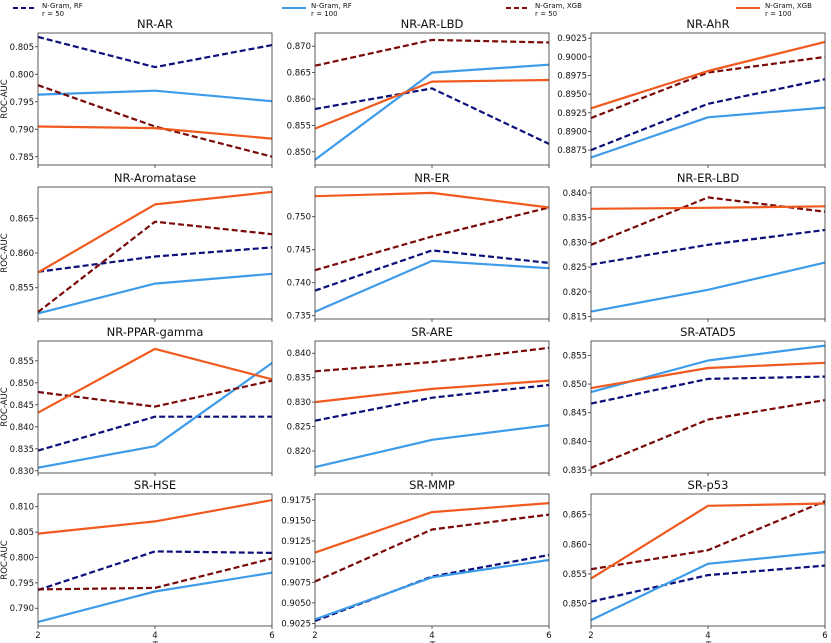  What do you see at coordinates (694, 247) in the screenshot?
I see `subplot-nr-er-lbd: NR-ER-LBD 0.815 0.820 0.825 0.830 0.835 0.840` at bounding box center [694, 247].